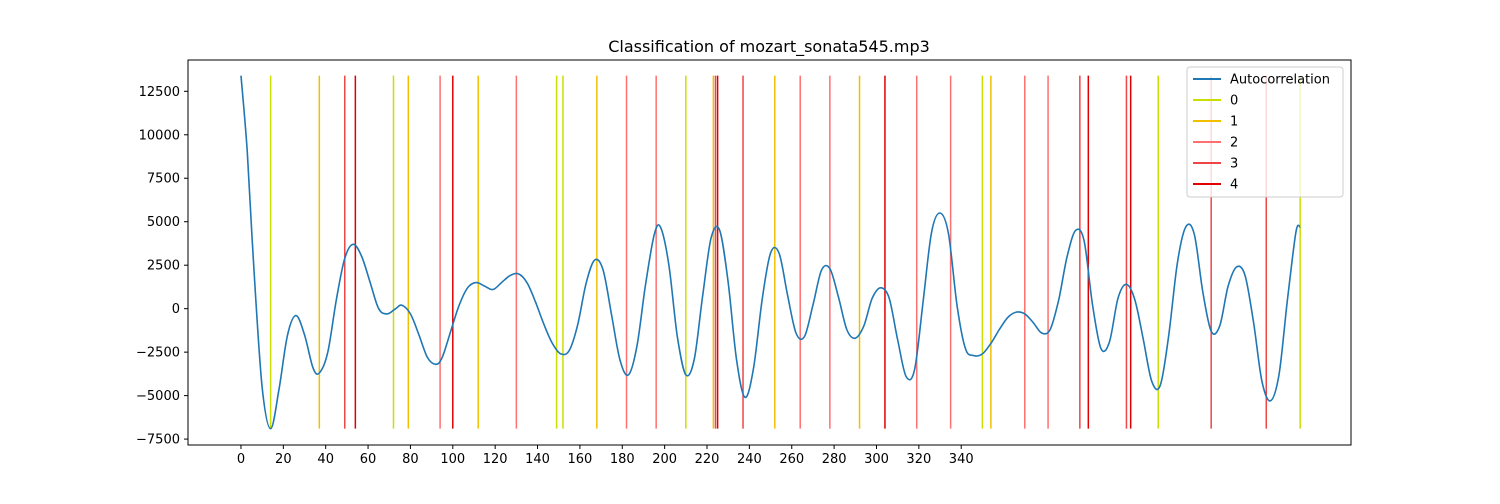 The height and width of the screenshot is (504, 1500). I want to click on y-tick-label: 10000, so click(159, 135).